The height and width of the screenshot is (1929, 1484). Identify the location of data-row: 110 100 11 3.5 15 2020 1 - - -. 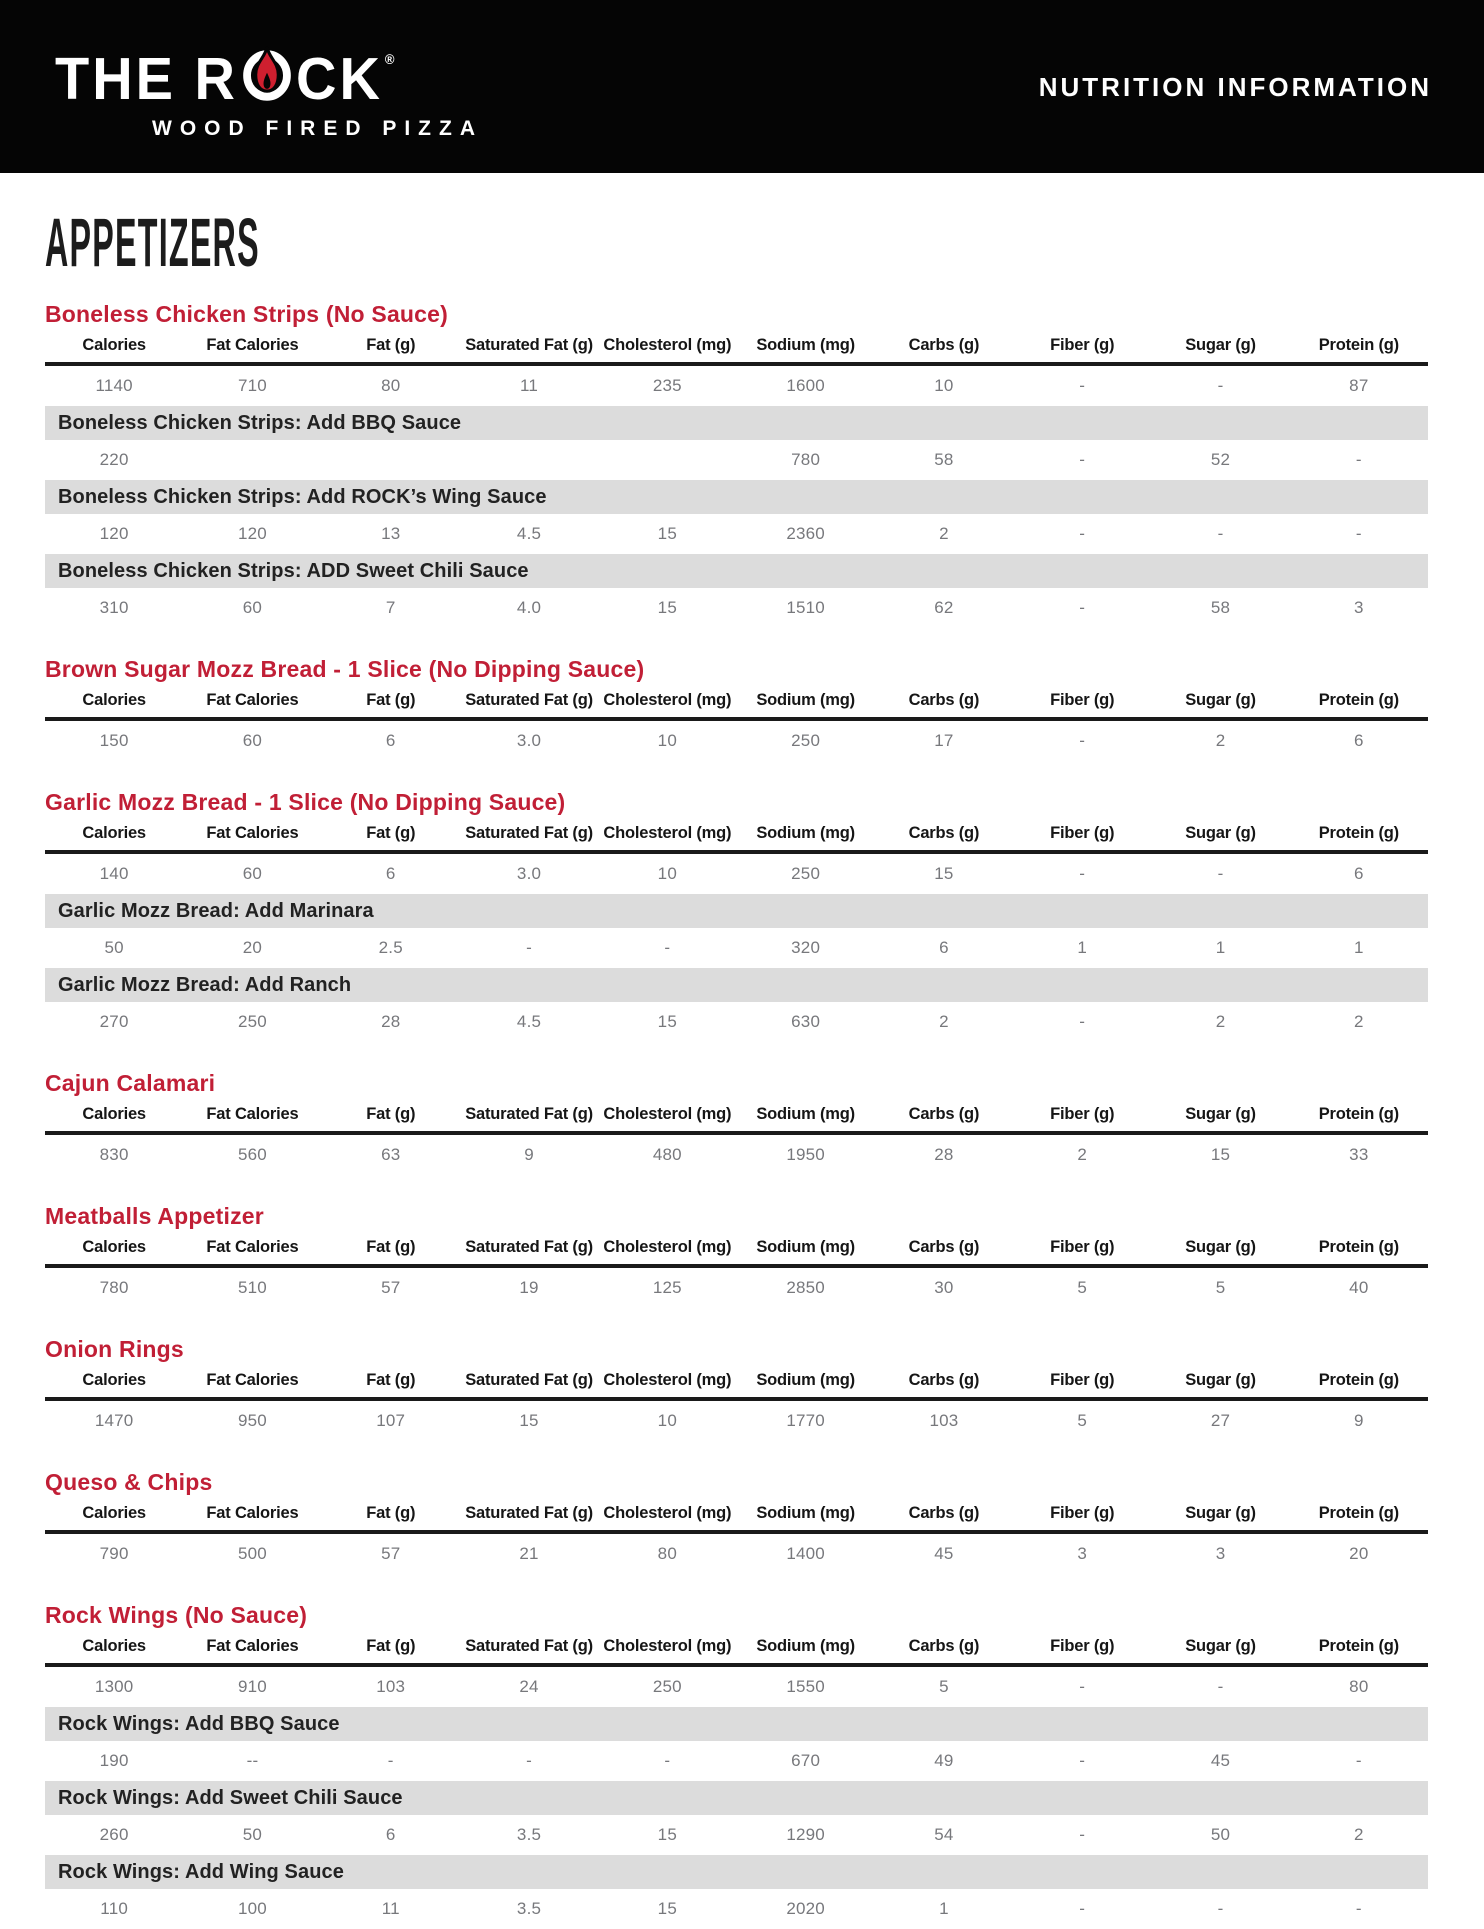
(736, 1909).